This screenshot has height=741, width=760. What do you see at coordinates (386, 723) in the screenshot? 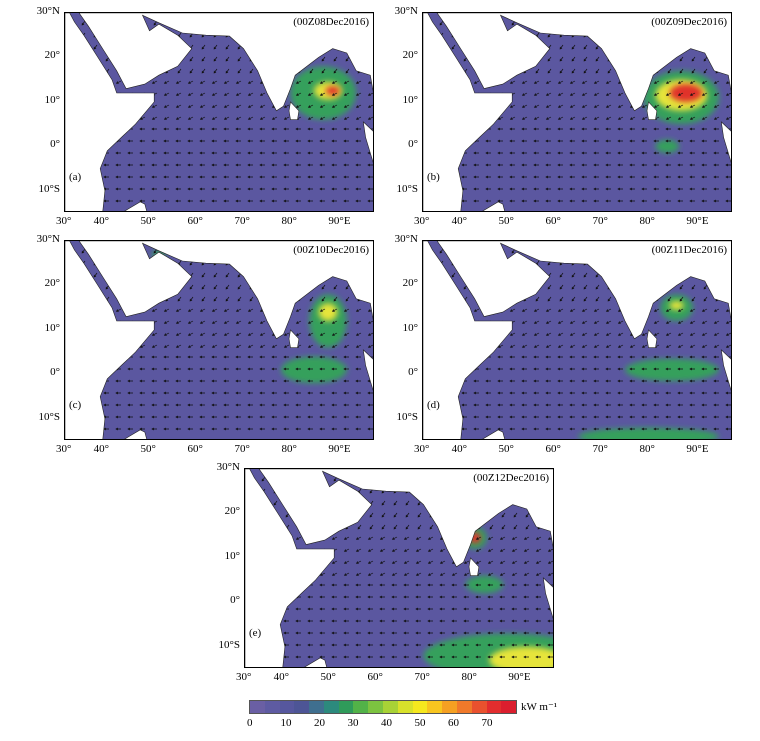
I see `colorbar-tick-label: 40` at bounding box center [386, 723].